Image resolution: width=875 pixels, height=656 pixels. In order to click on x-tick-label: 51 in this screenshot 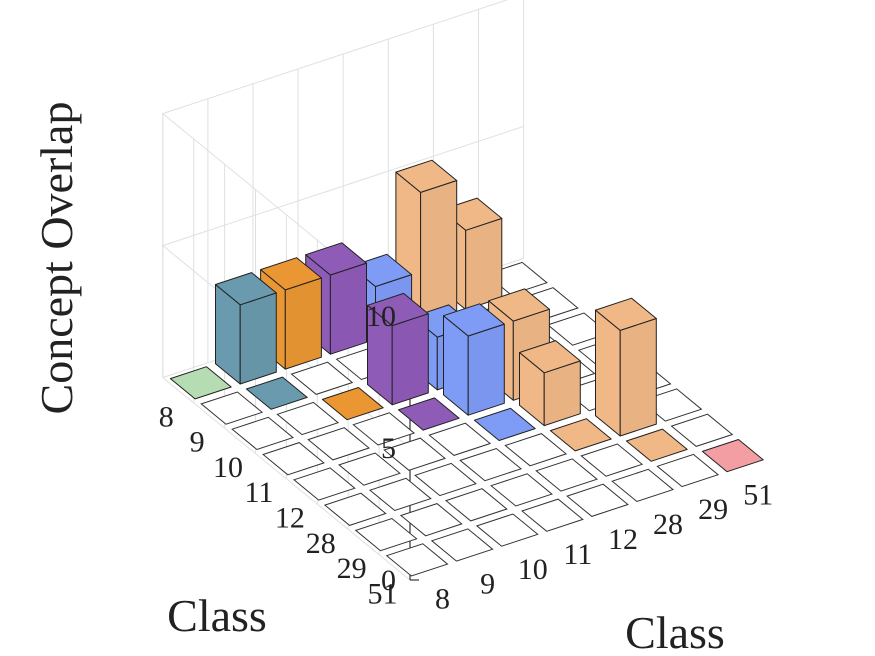, I will do `click(383, 593)`.